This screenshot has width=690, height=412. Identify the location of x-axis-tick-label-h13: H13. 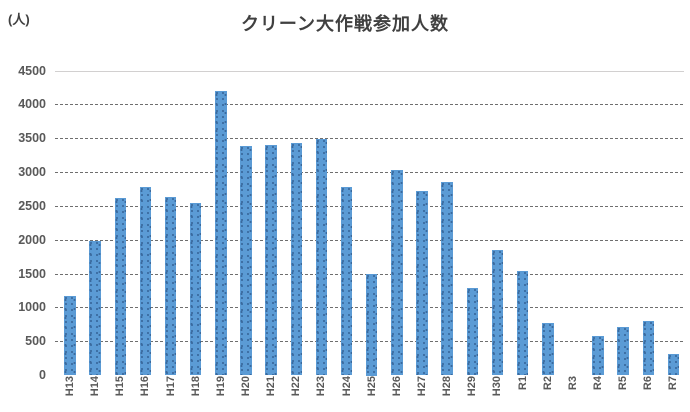
(70, 386).